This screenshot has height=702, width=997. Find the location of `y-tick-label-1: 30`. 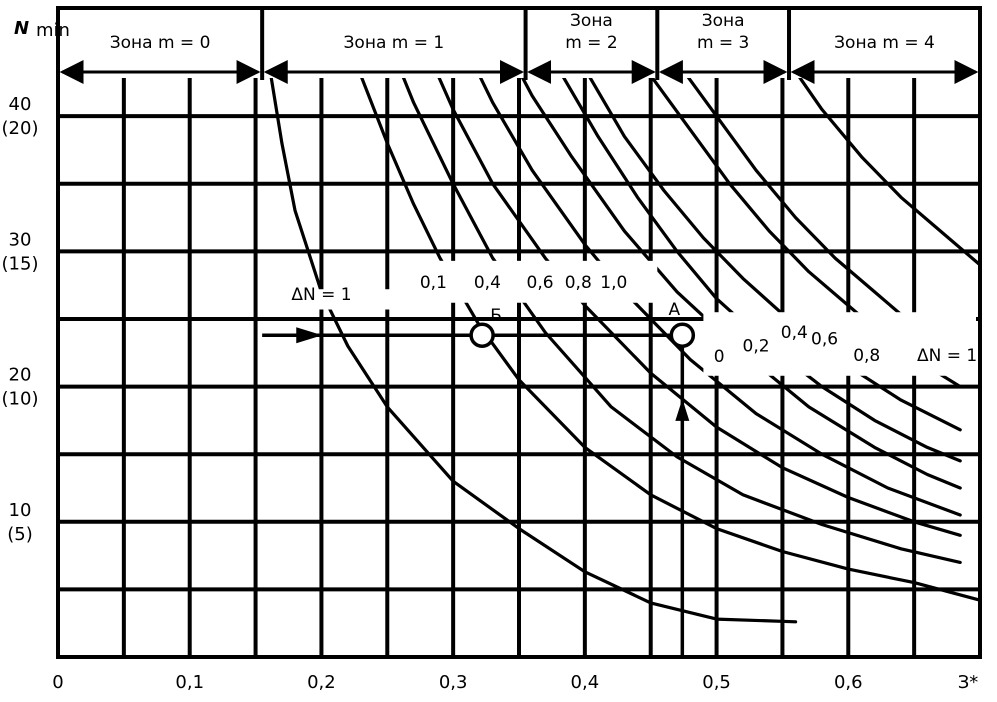

y-tick-label-1: 30 is located at coordinates (20, 239).